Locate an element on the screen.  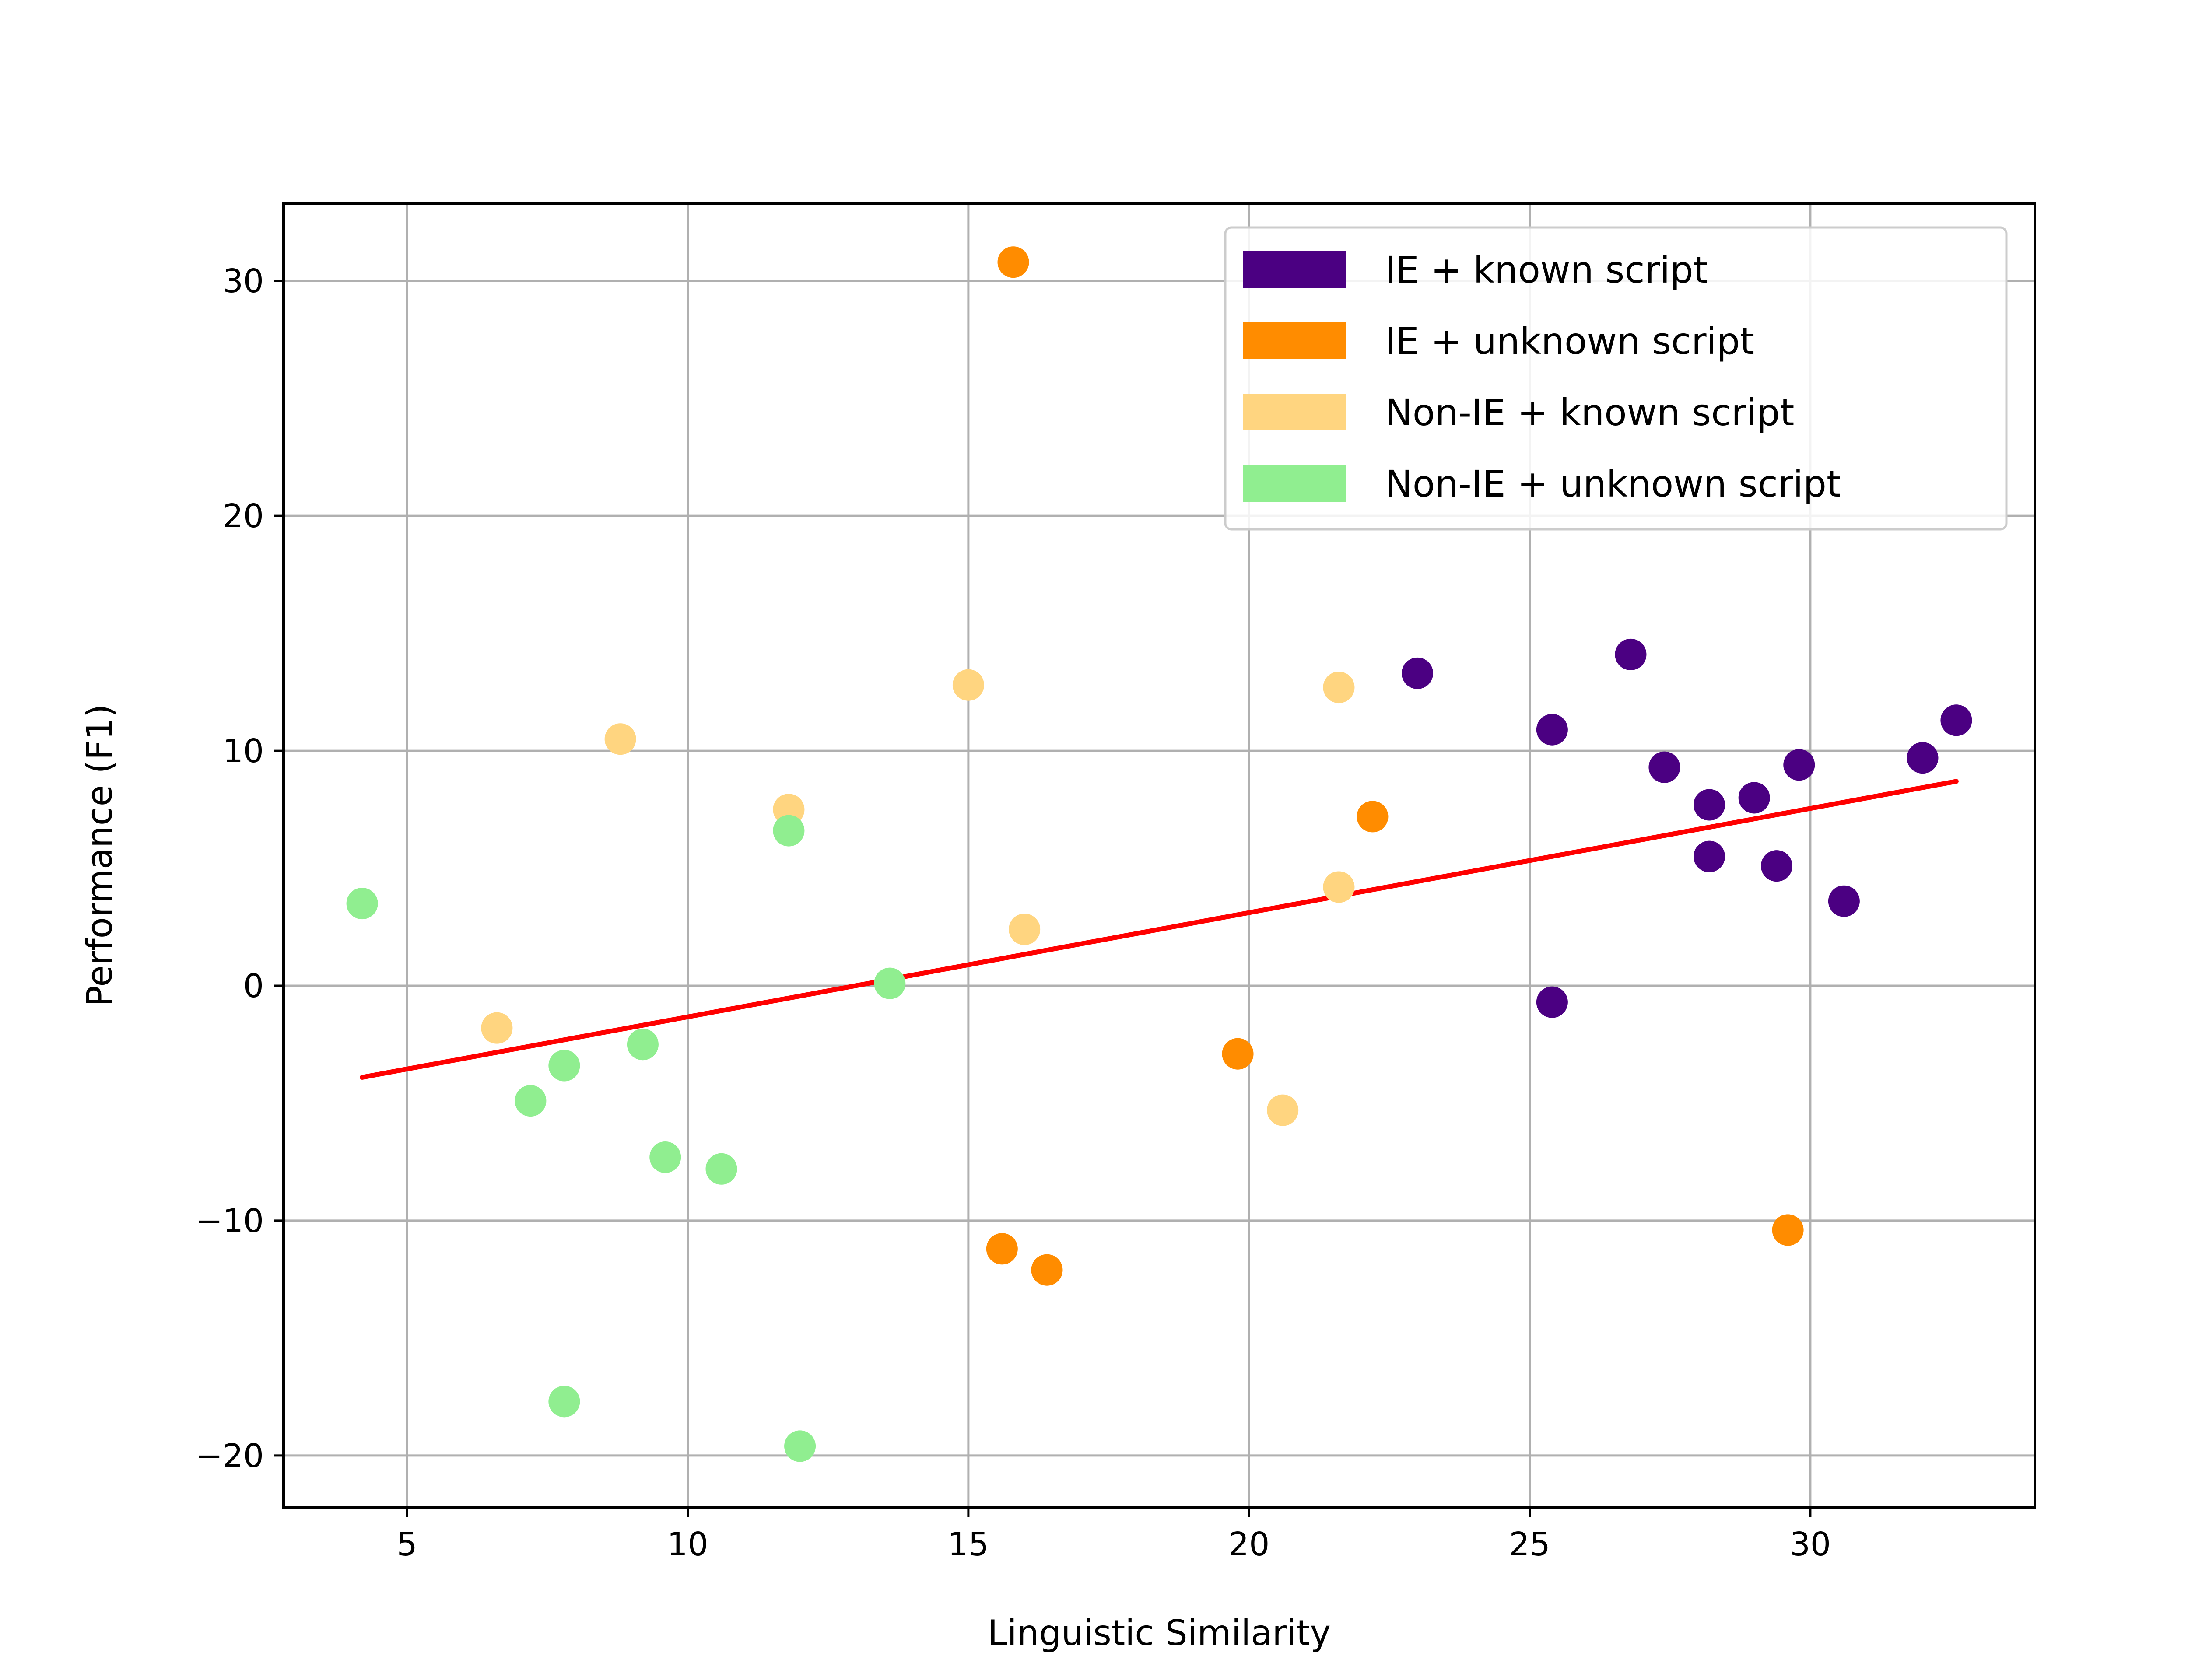
legend-label: IE + unknown script is located at coordinates (1570, 341).